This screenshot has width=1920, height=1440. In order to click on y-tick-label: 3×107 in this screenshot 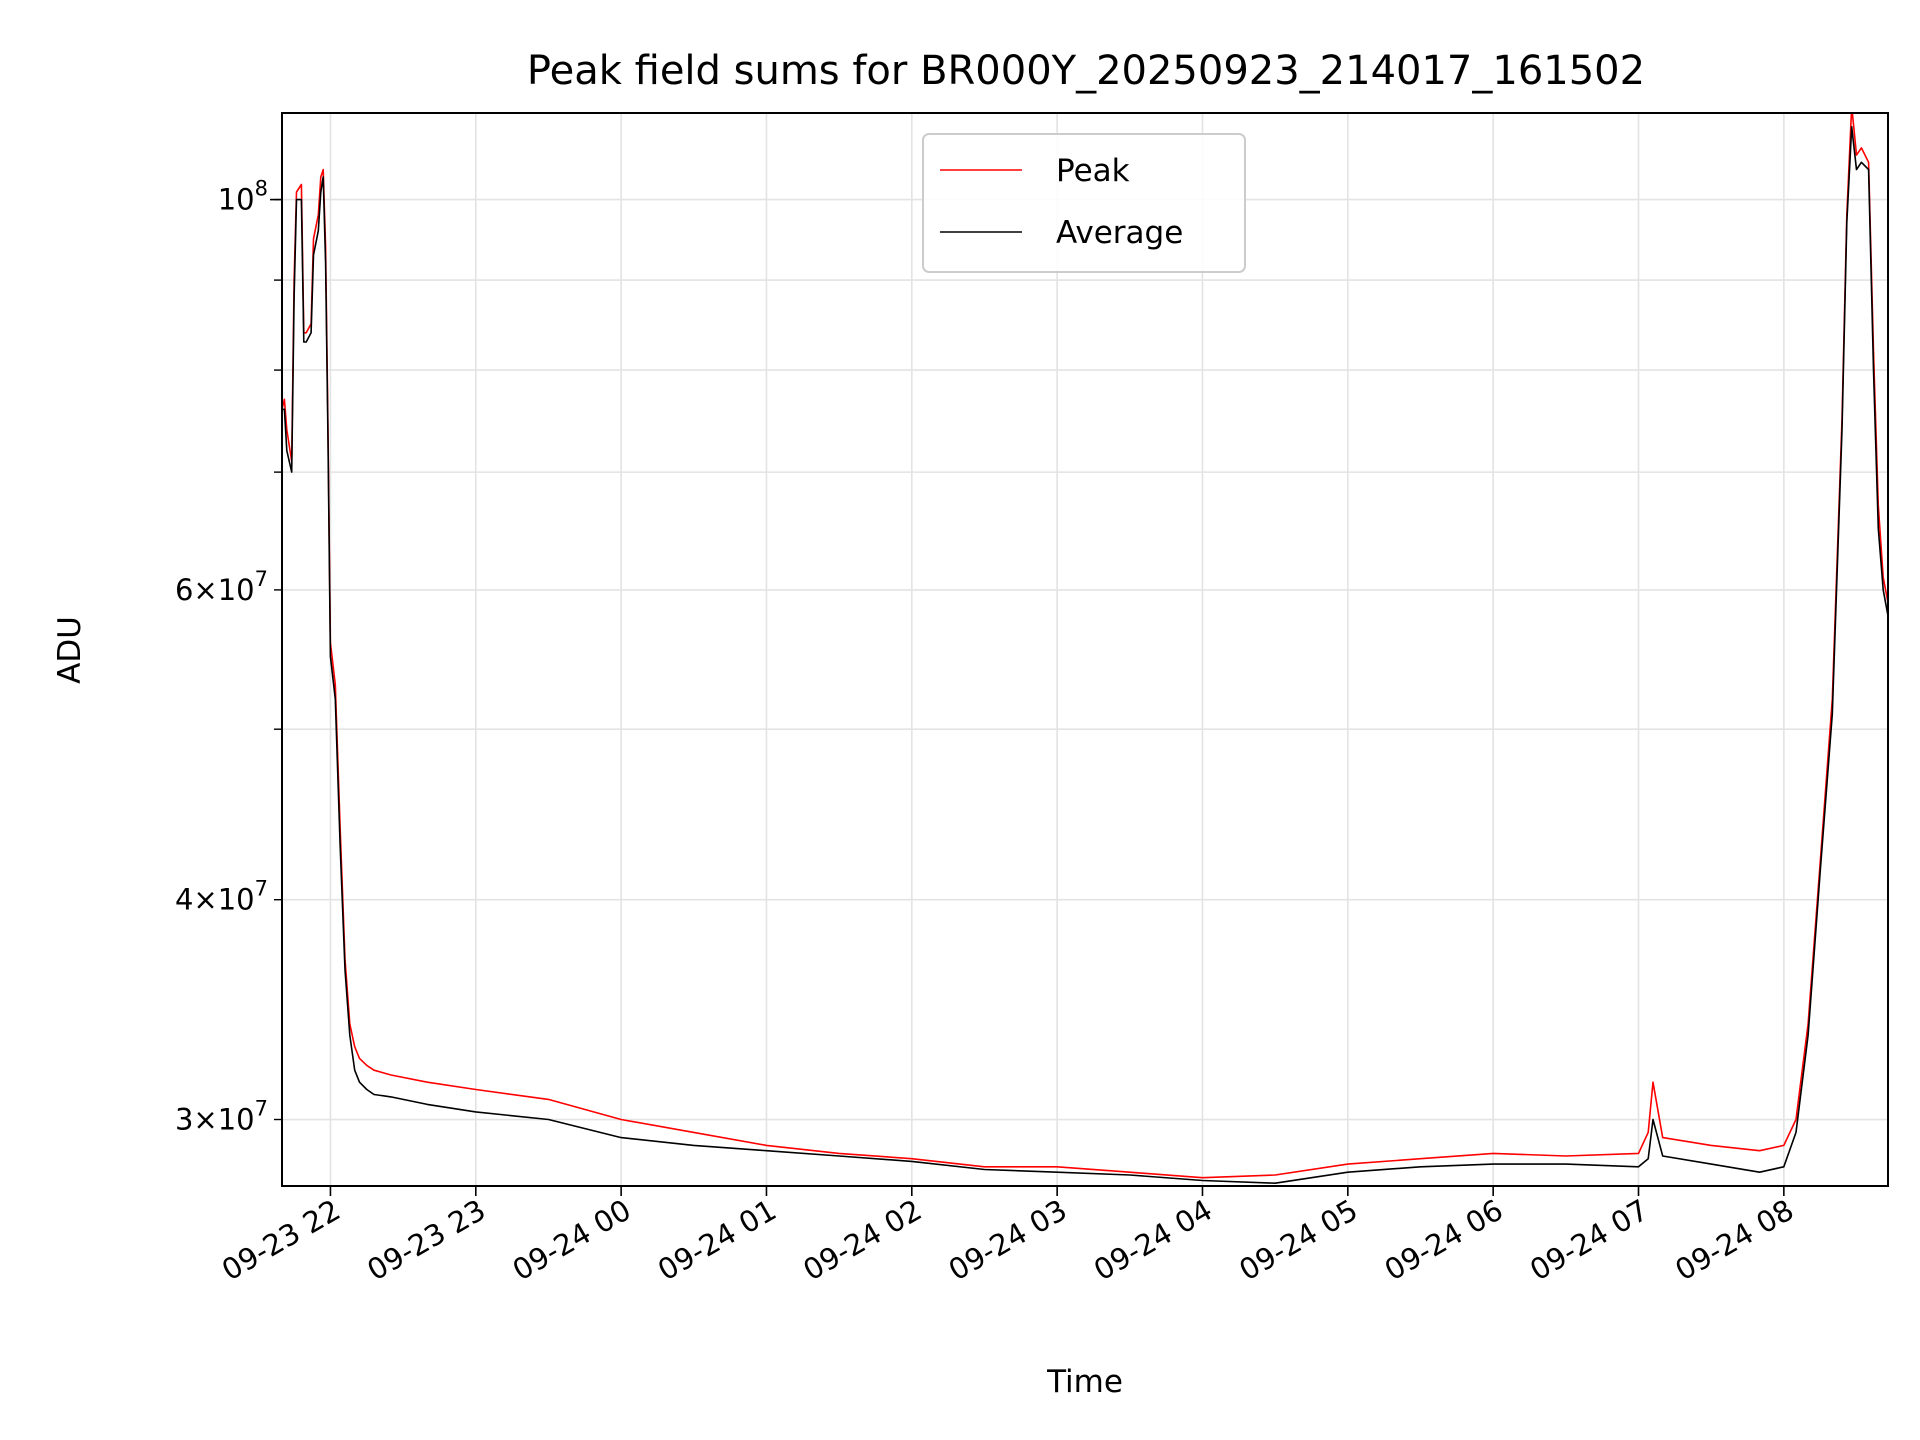, I will do `click(221, 1117)`.